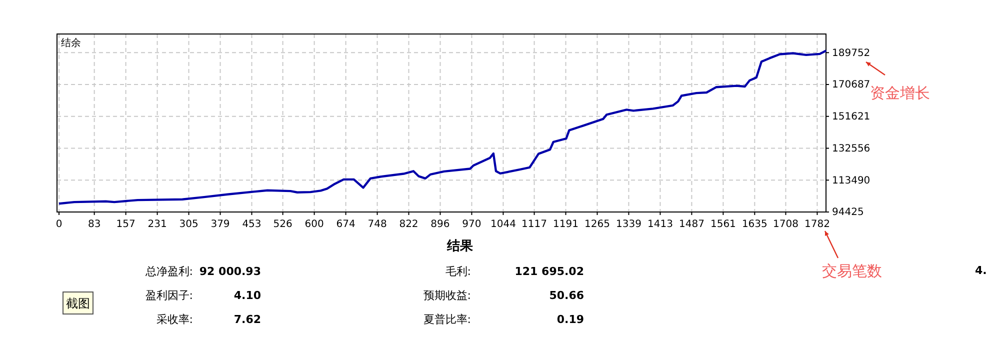 This screenshot has height=355, width=989. I want to click on x-tick-label: 1561, so click(723, 224).